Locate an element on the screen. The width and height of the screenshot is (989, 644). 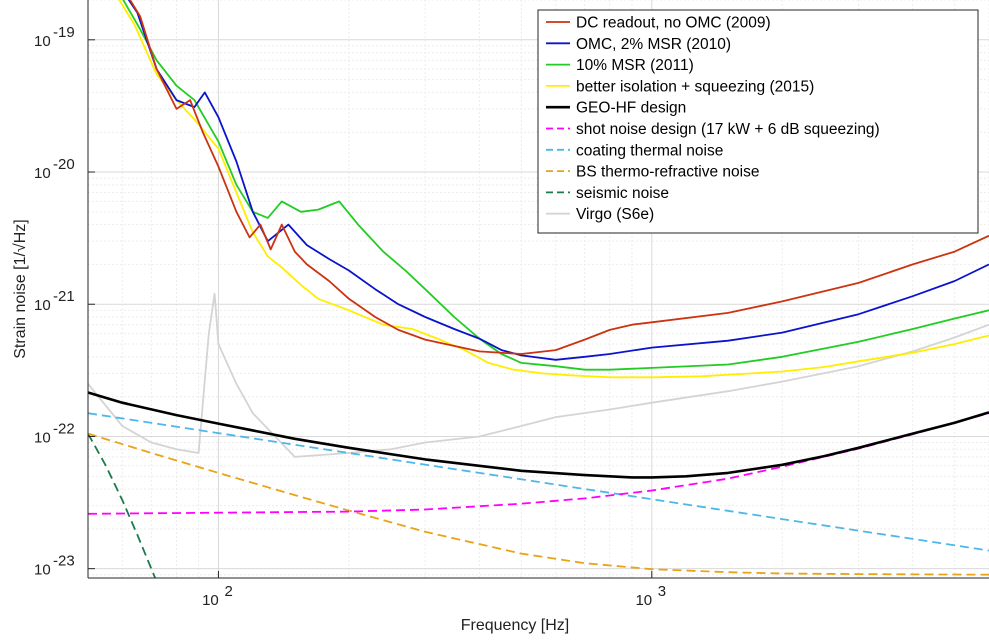
legend-entry-label: seismic noise is located at coordinates (622, 193).